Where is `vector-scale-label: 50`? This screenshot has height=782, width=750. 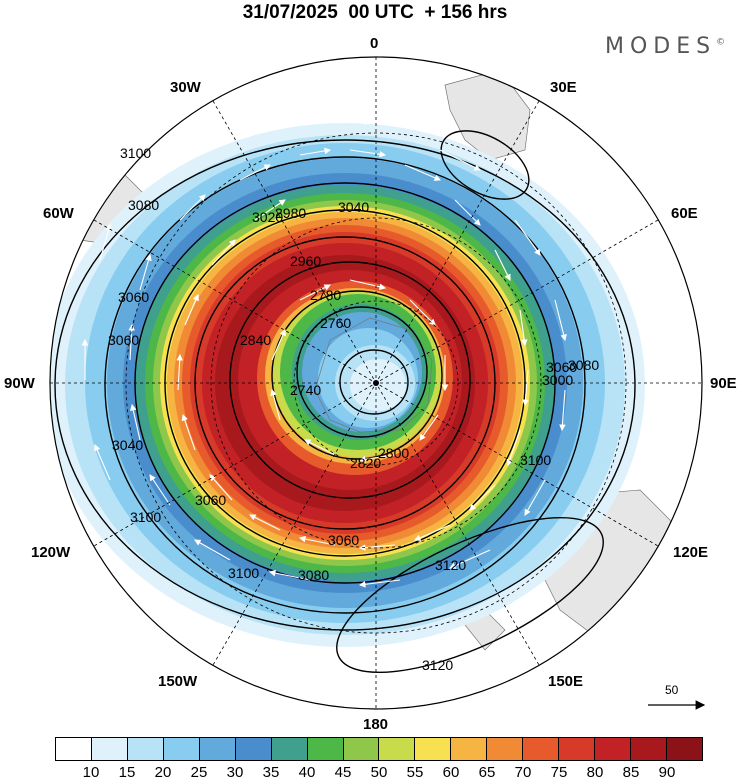 vector-scale-label: 50 is located at coordinates (672, 690).